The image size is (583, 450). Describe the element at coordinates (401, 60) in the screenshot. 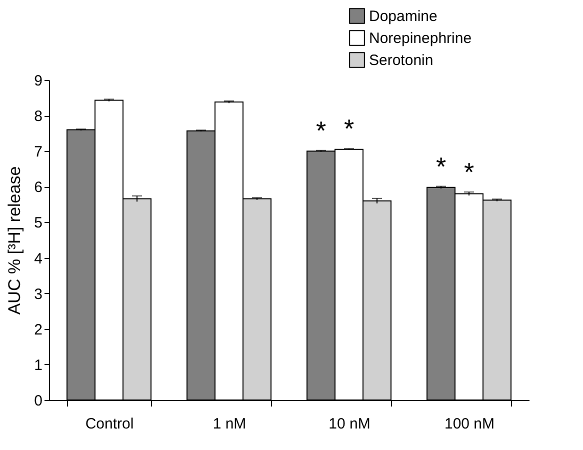

I see `legend-label: Serotonin` at that location.